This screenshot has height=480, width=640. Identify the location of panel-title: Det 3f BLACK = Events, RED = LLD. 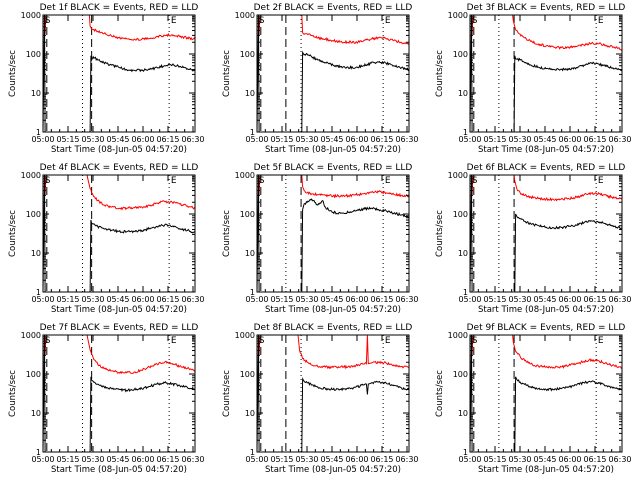
(546, 8).